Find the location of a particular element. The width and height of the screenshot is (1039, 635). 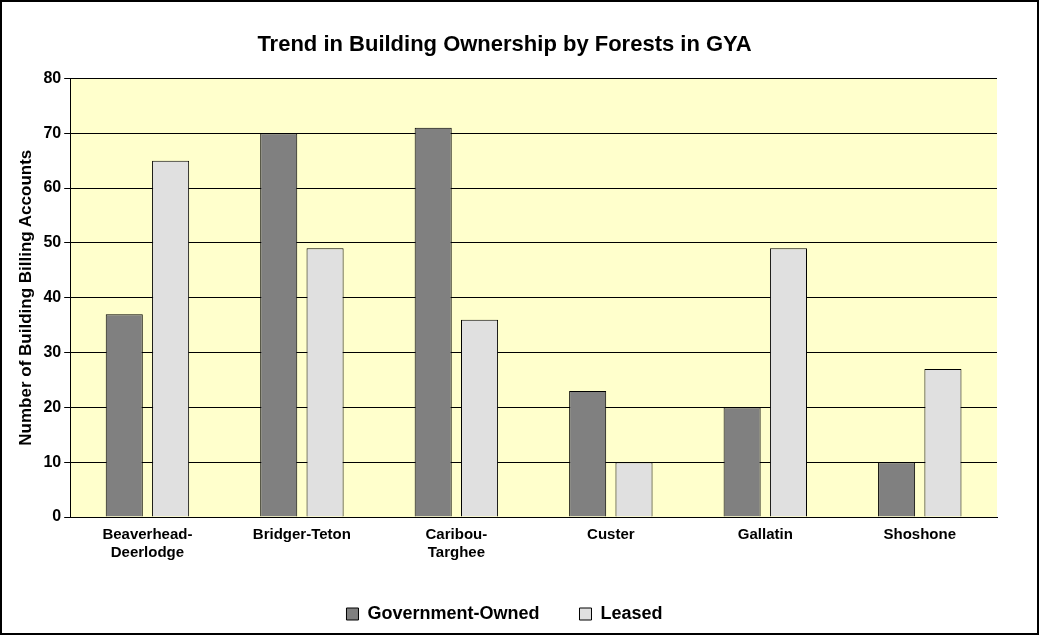

y-tick-label: 0 is located at coordinates (57, 516).